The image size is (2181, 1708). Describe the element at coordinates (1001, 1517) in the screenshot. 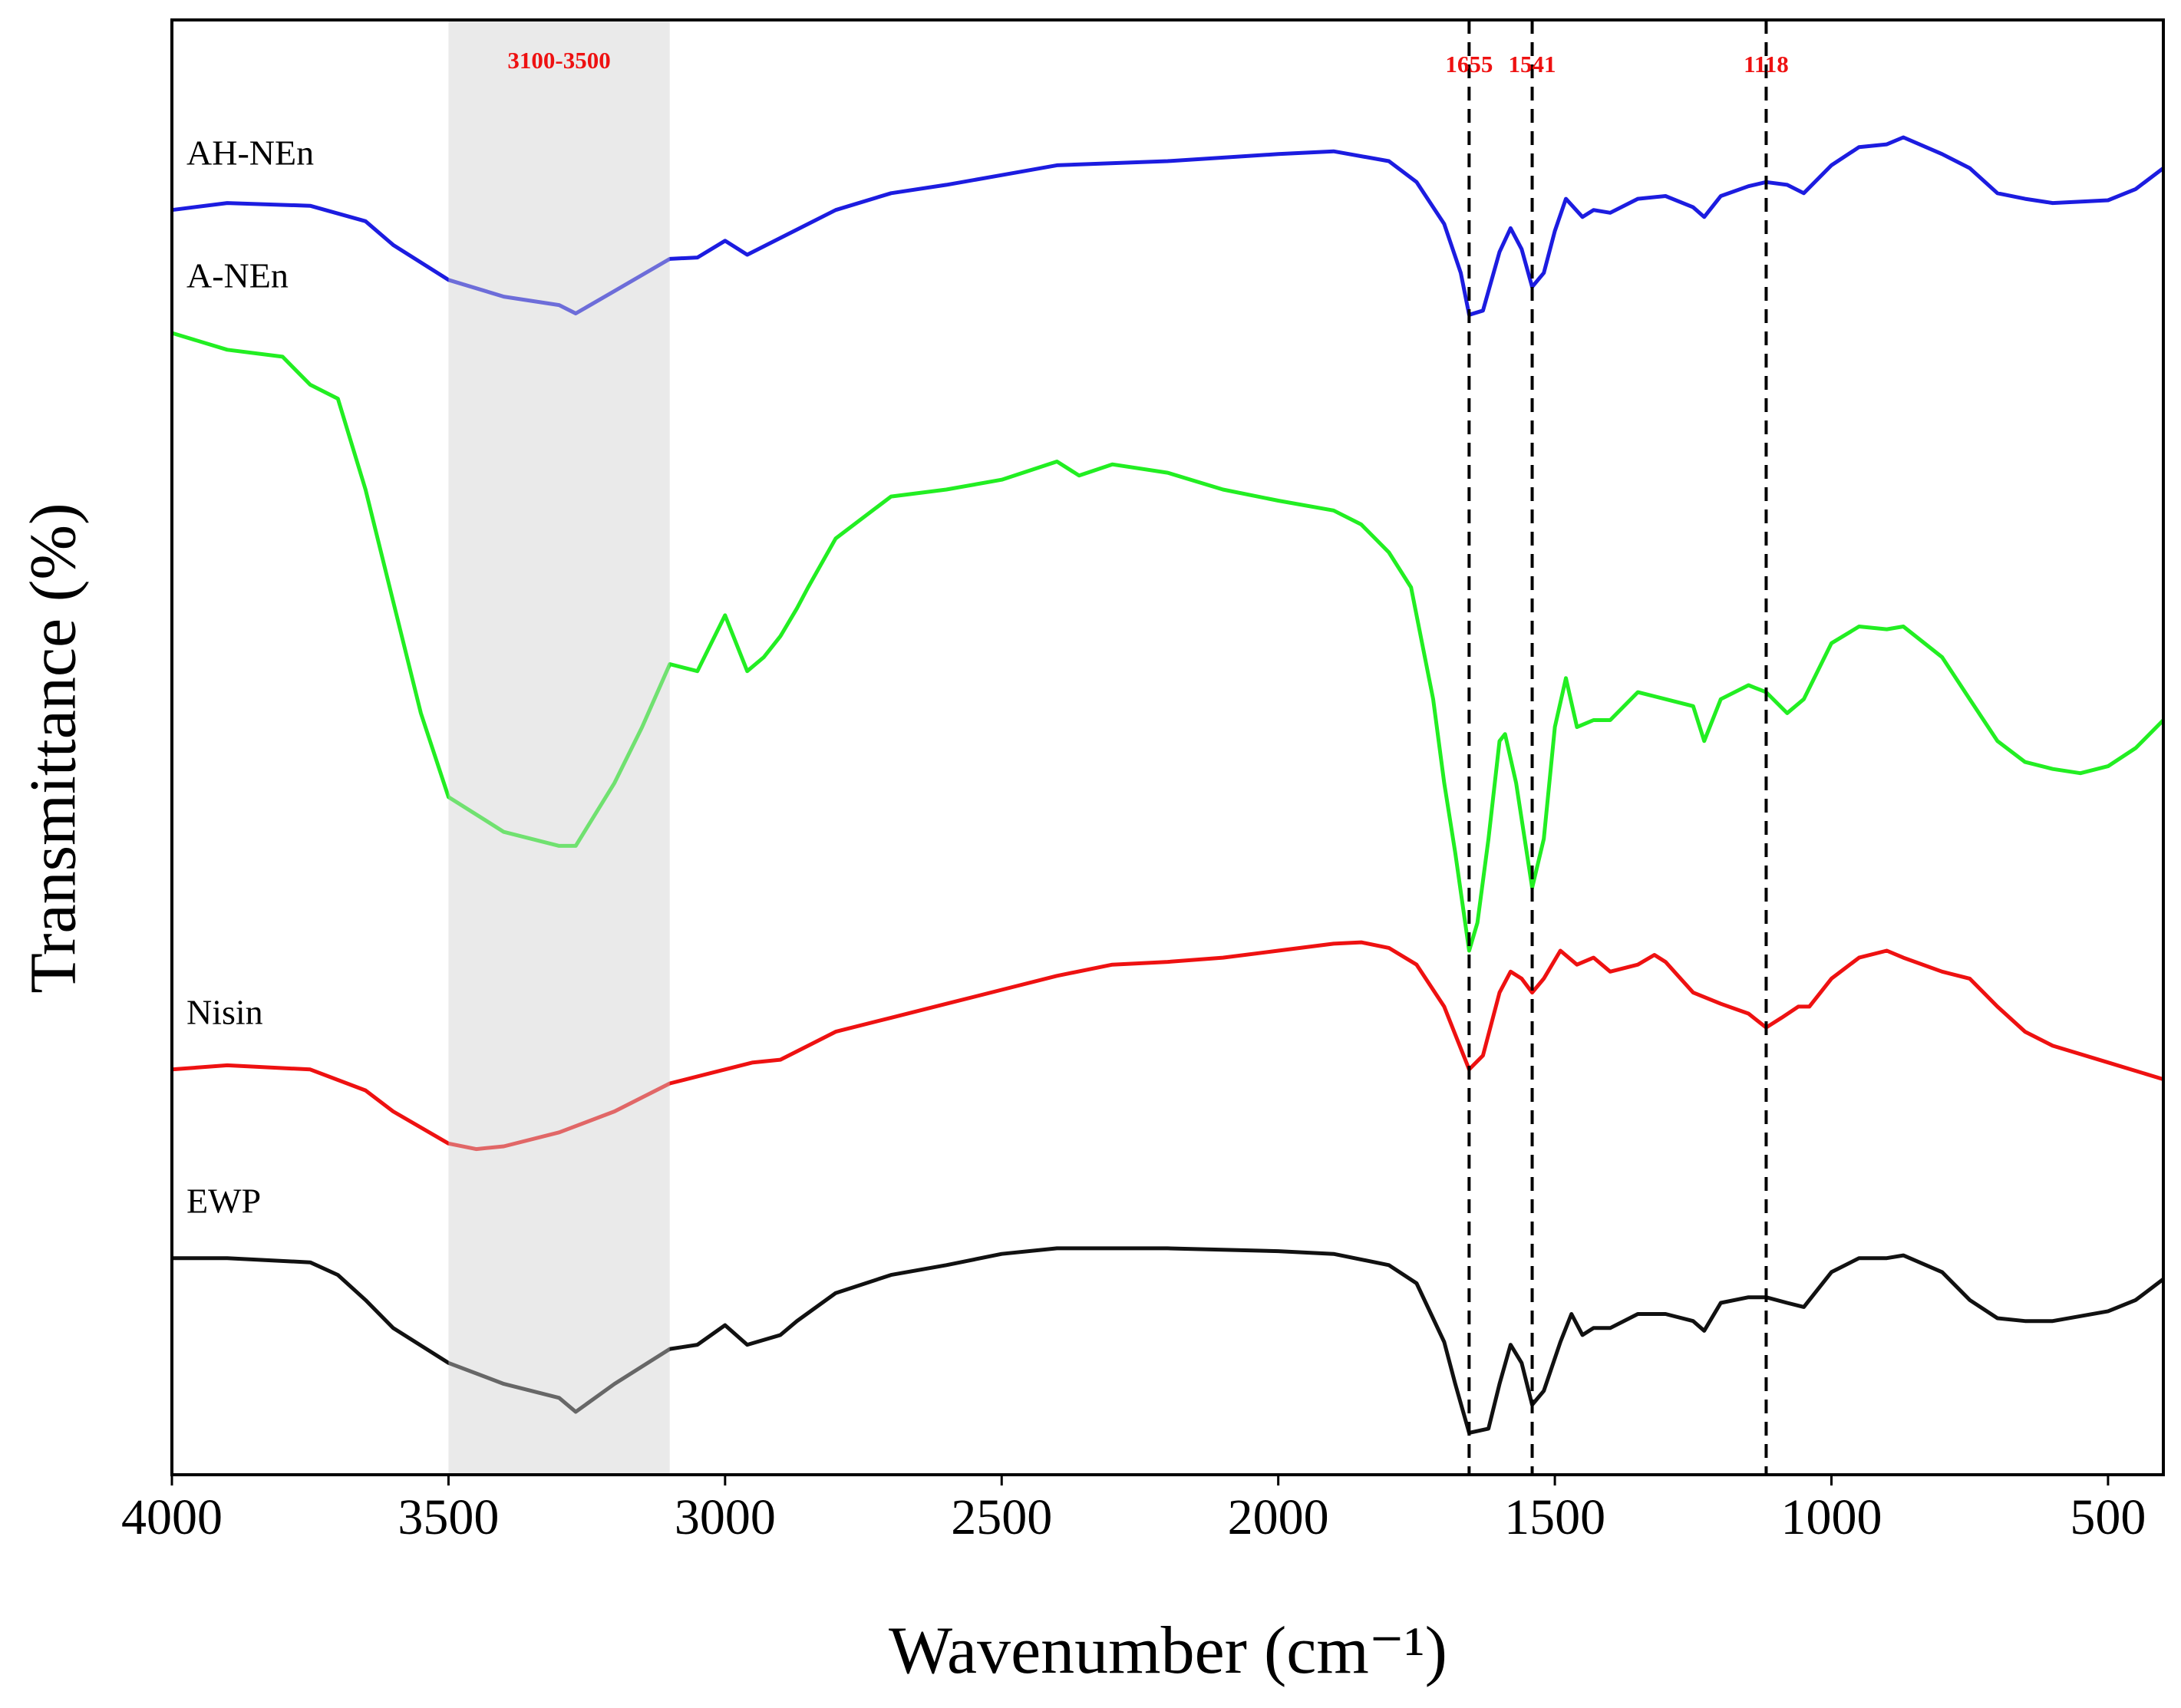

I see `x-tick-label: 2500` at that location.